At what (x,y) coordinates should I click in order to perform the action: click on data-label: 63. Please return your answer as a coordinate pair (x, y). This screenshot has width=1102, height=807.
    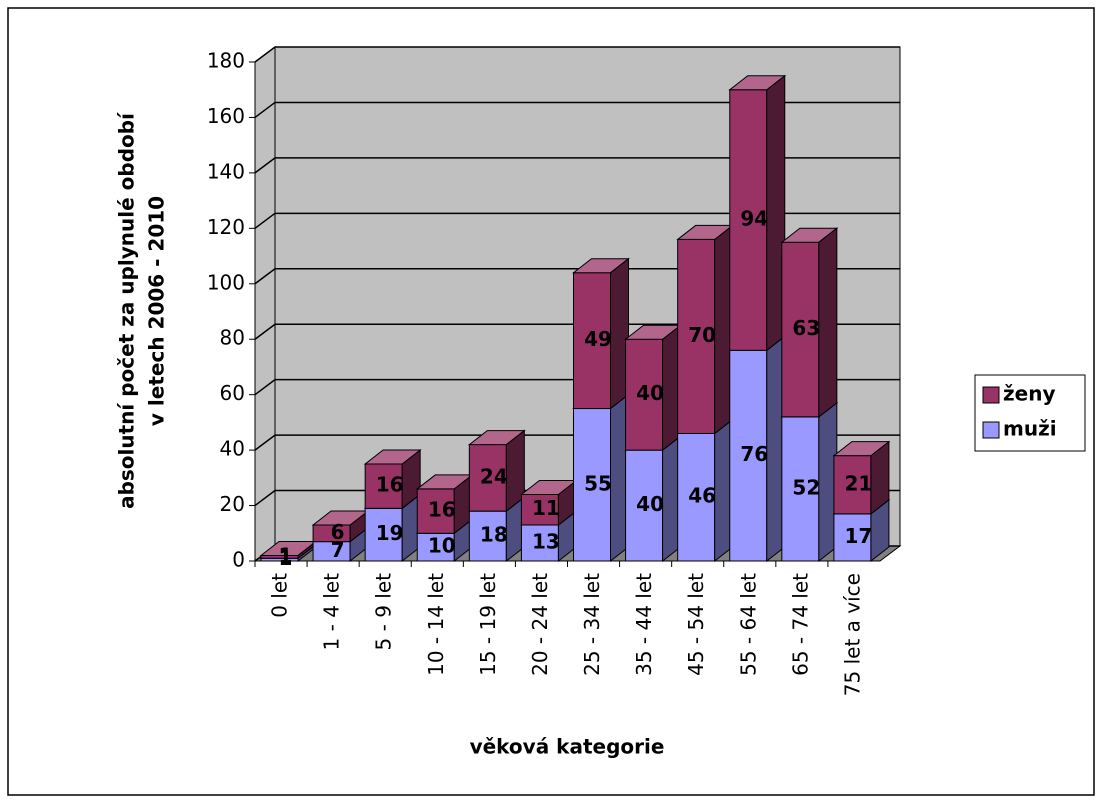
    Looking at the image, I should click on (806, 328).